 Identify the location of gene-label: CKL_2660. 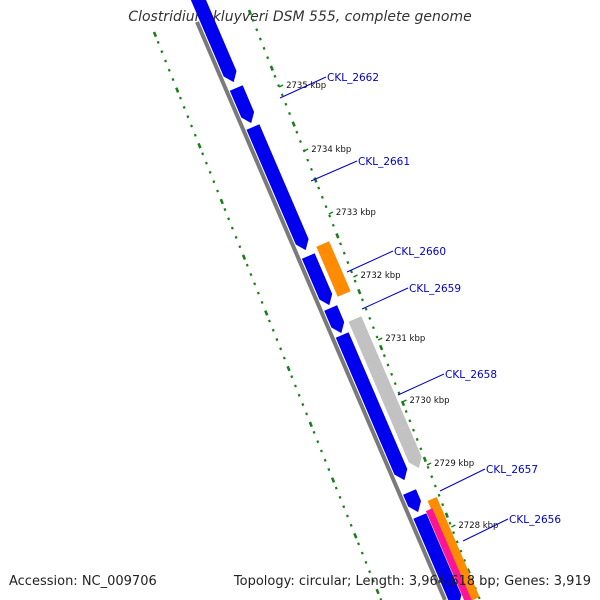
(420, 252).